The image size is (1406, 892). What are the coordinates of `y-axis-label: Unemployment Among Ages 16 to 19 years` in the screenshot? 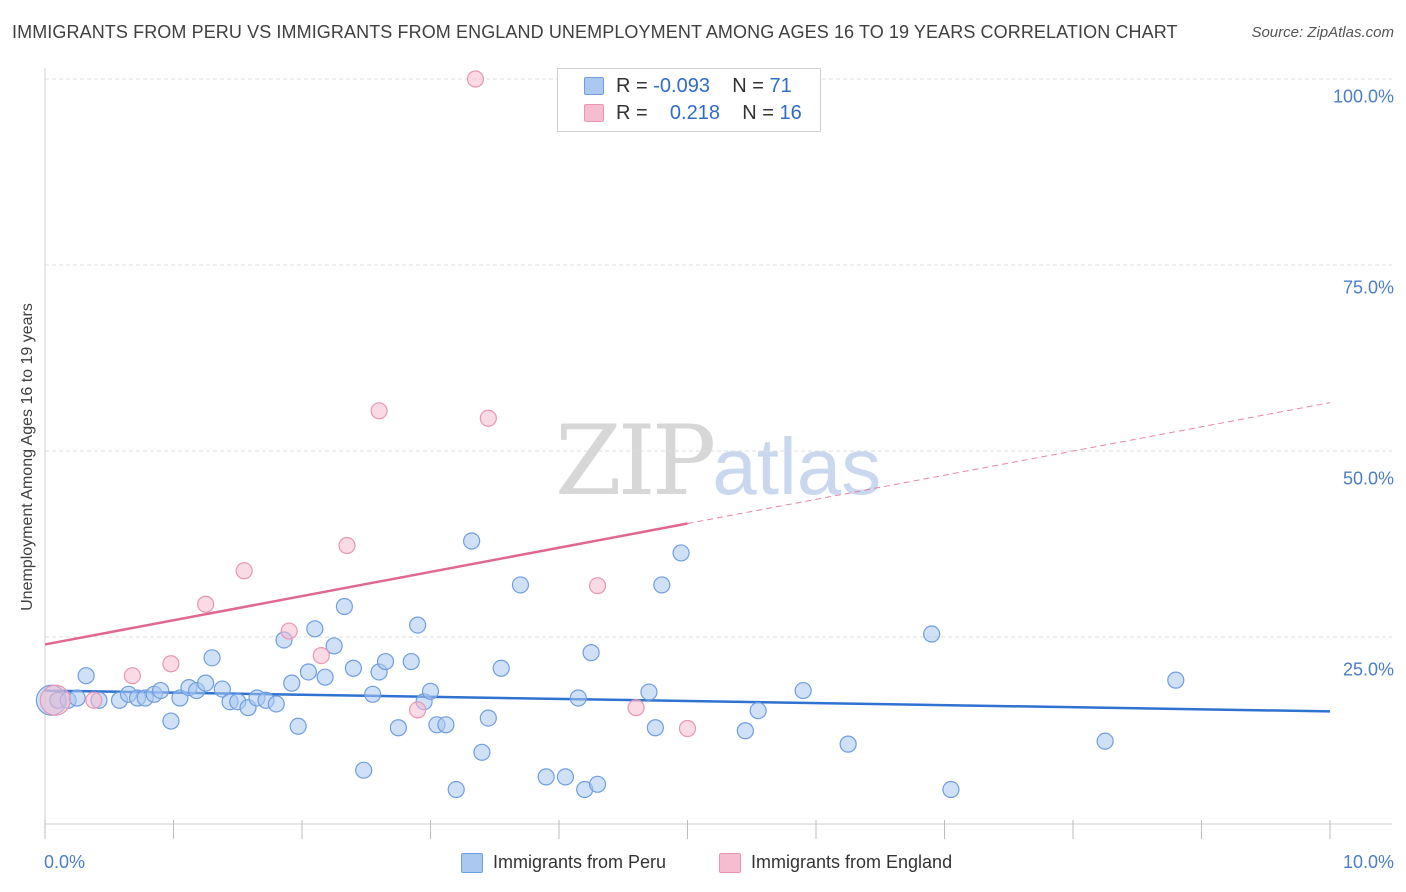 It's located at (27, 457).